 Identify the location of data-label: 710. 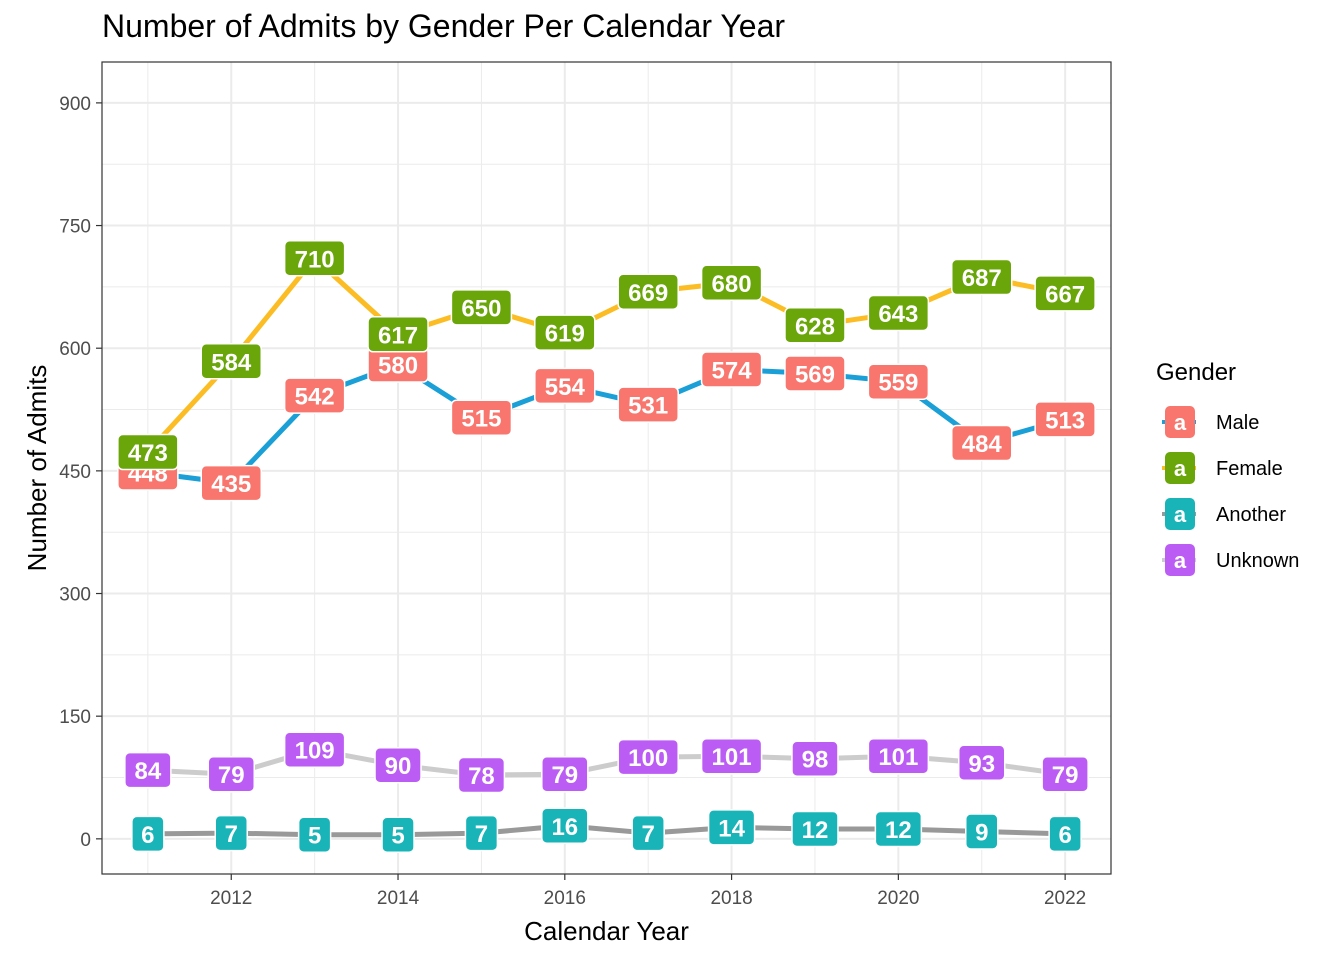
(315, 259).